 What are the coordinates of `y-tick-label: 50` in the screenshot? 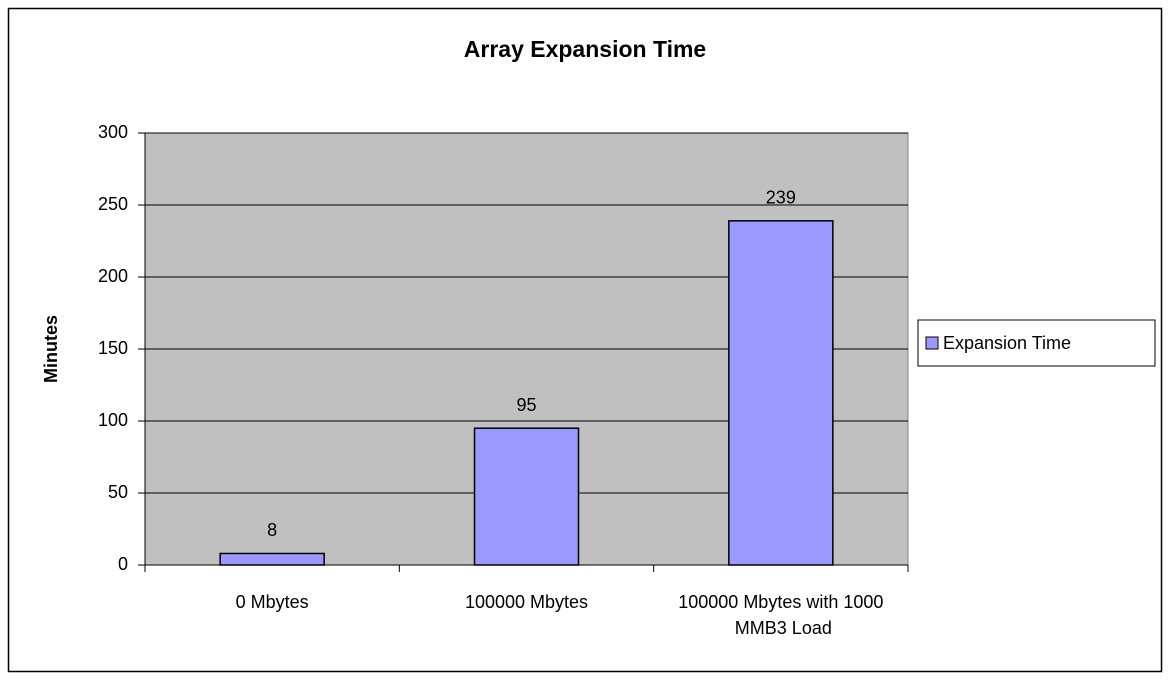 It's located at (118, 492).